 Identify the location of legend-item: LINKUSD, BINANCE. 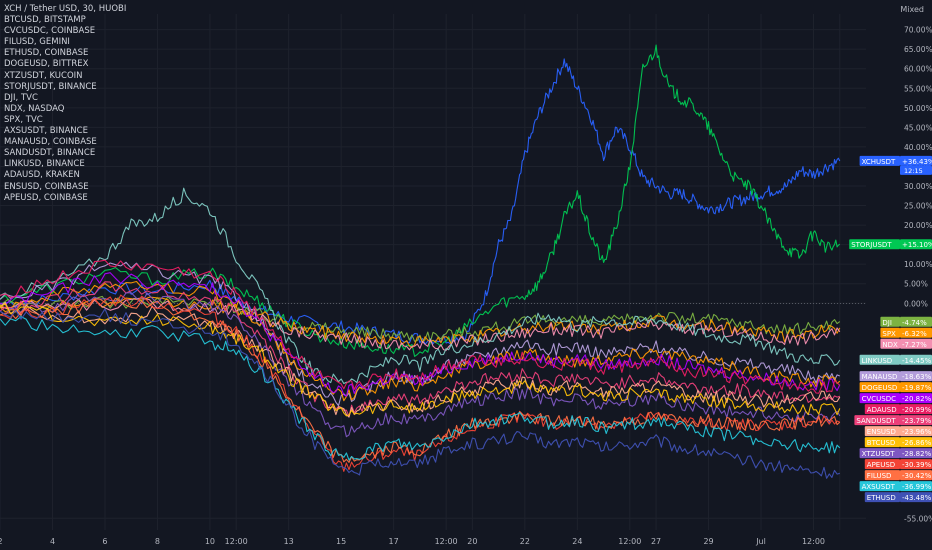
(44, 164).